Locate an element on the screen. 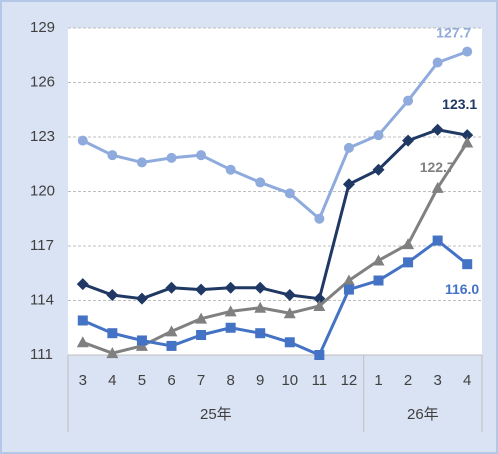 This screenshot has width=498, height=454. y-tick-label: 126 is located at coordinates (42, 81).